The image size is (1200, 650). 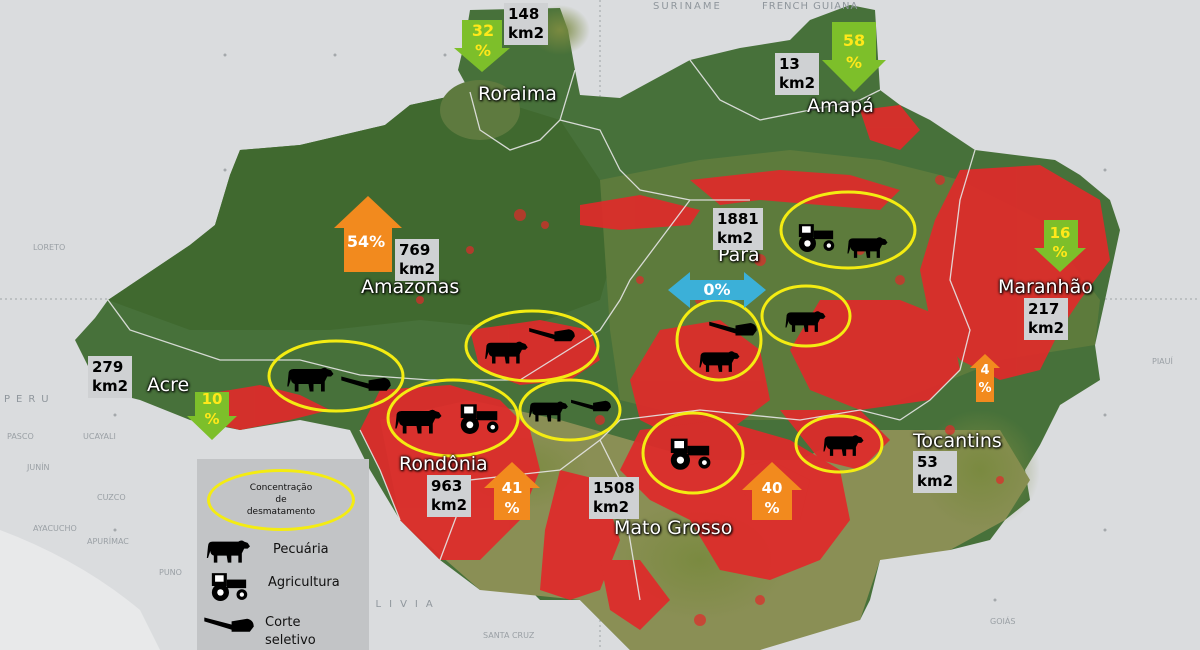 I want to click on region-label: AYACUCHO, so click(x=55, y=528).